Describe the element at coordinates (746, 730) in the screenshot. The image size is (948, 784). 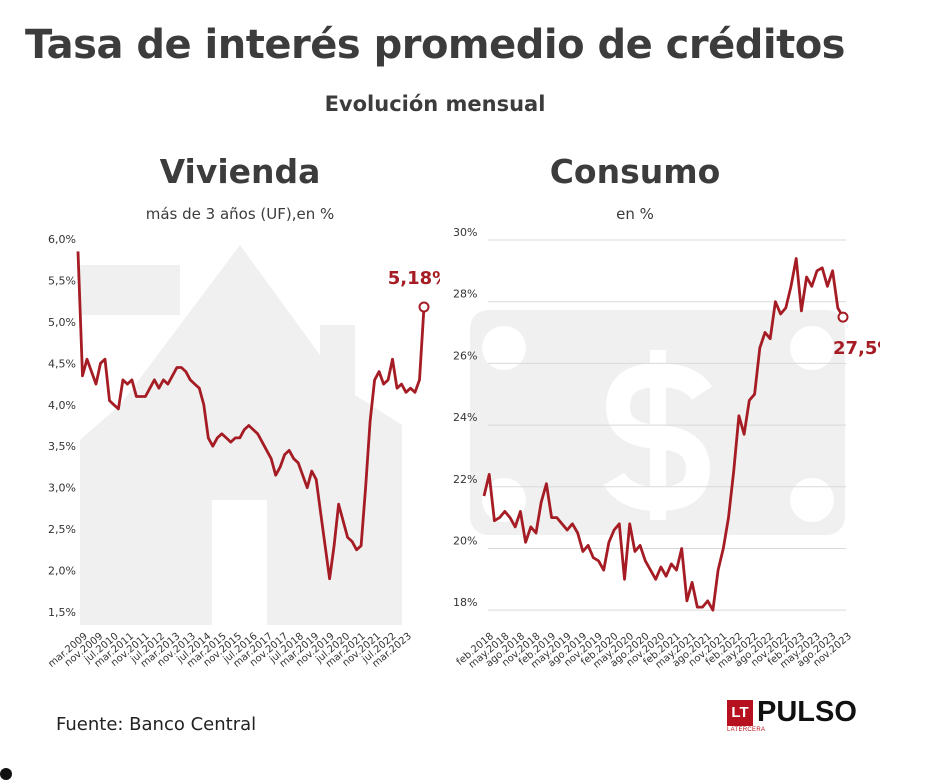
I see `logo-small-text: LATERCERA` at that location.